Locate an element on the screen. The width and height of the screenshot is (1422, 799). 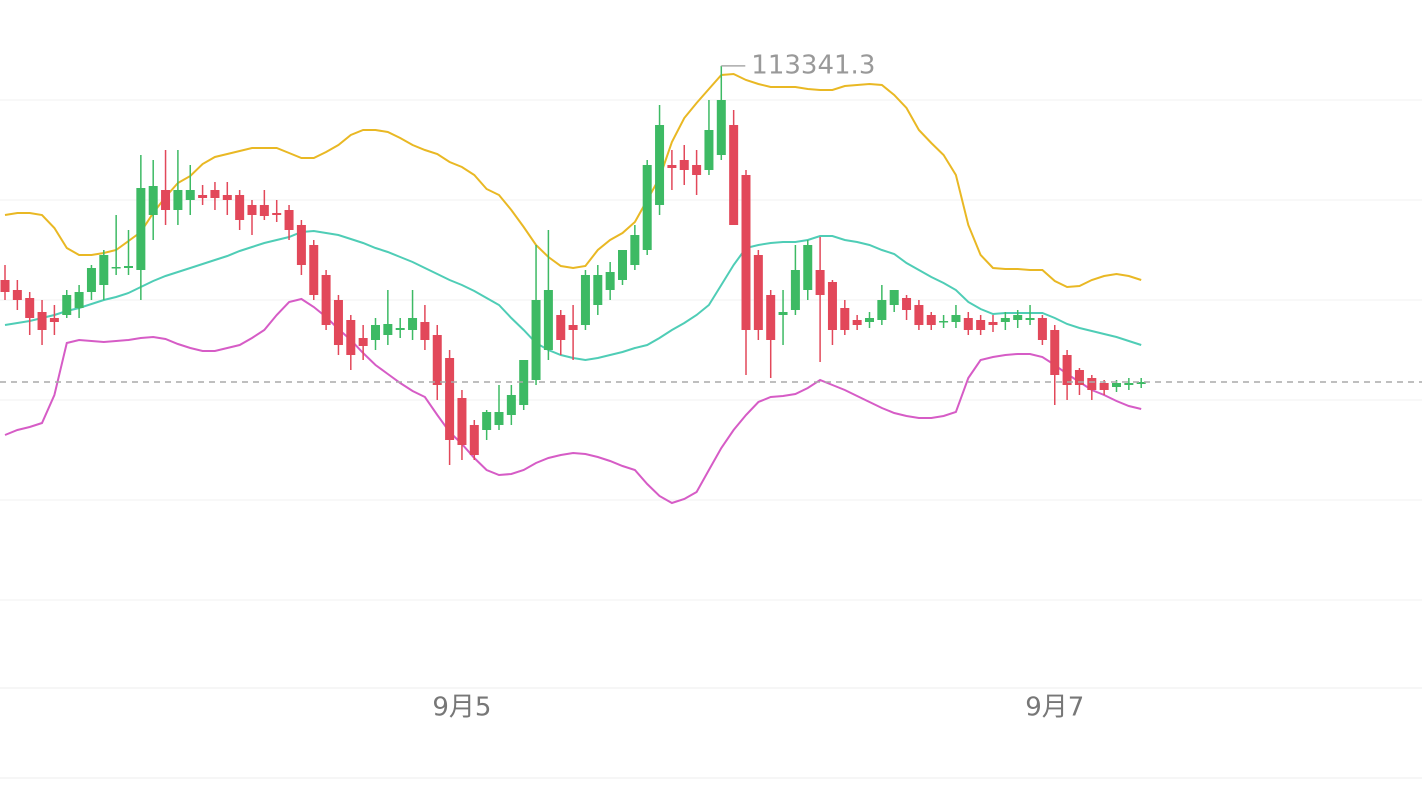
x-tick-label: 9月7 is located at coordinates (1054, 708).